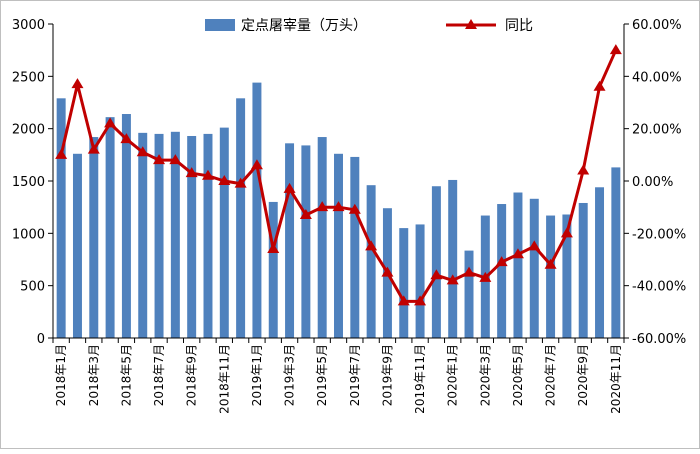 The height and width of the screenshot is (454, 700). I want to click on legend-swatch-bar, so click(220, 25).